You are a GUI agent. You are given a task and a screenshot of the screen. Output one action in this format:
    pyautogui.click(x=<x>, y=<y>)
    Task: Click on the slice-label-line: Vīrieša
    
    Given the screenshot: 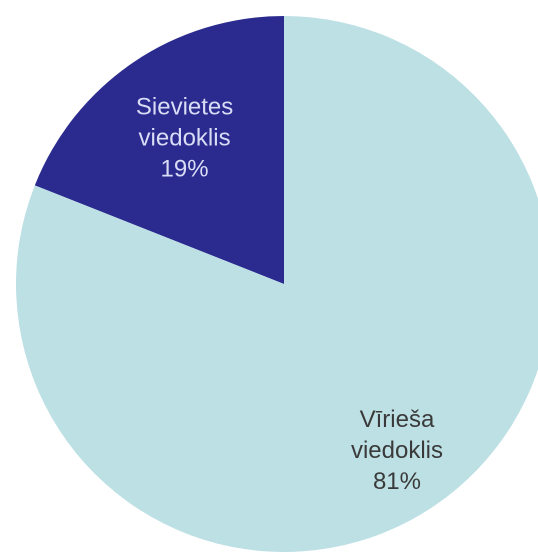 What is the action you would take?
    pyautogui.click(x=397, y=419)
    